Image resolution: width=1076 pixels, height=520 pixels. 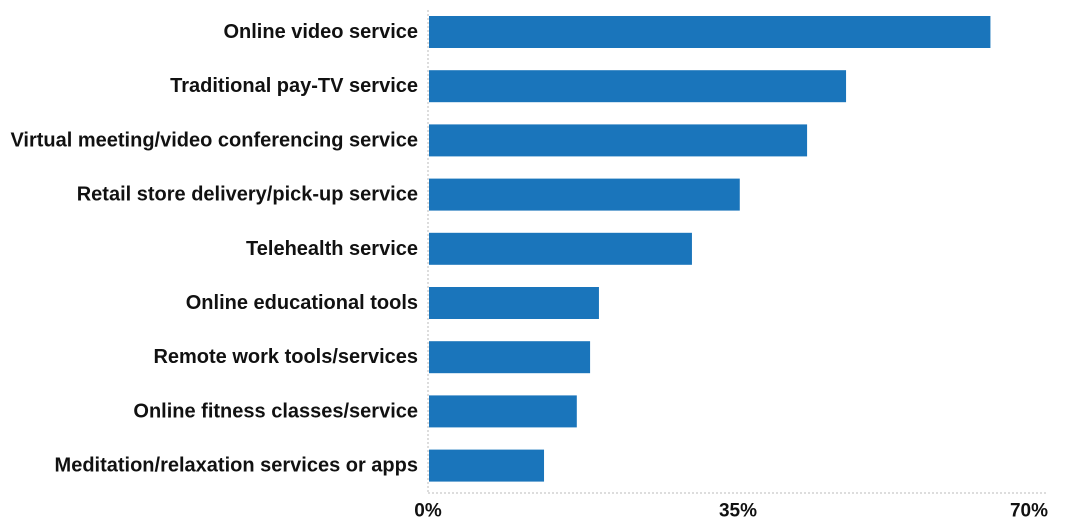 I want to click on category-label: Telehealth service, so click(x=332, y=249).